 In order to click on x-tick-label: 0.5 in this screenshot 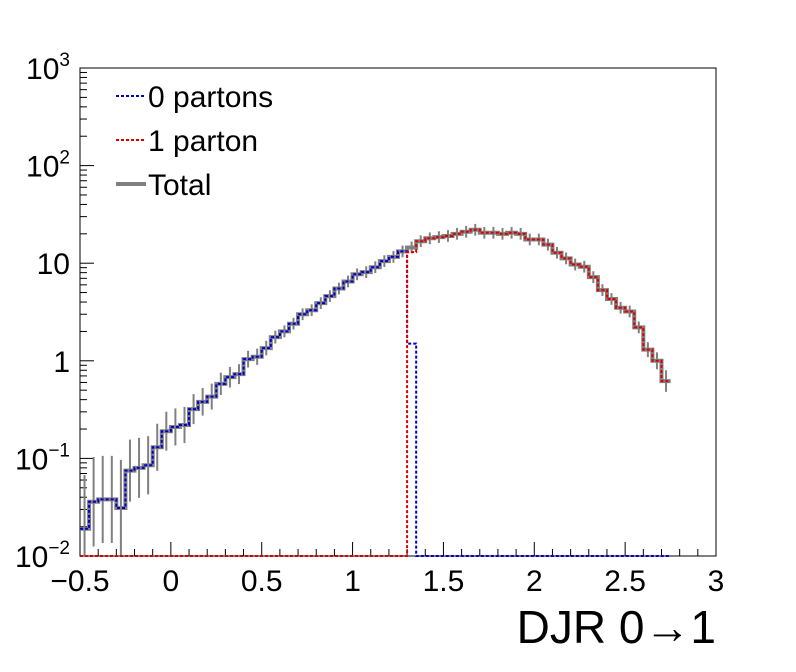, I will do `click(262, 581)`.